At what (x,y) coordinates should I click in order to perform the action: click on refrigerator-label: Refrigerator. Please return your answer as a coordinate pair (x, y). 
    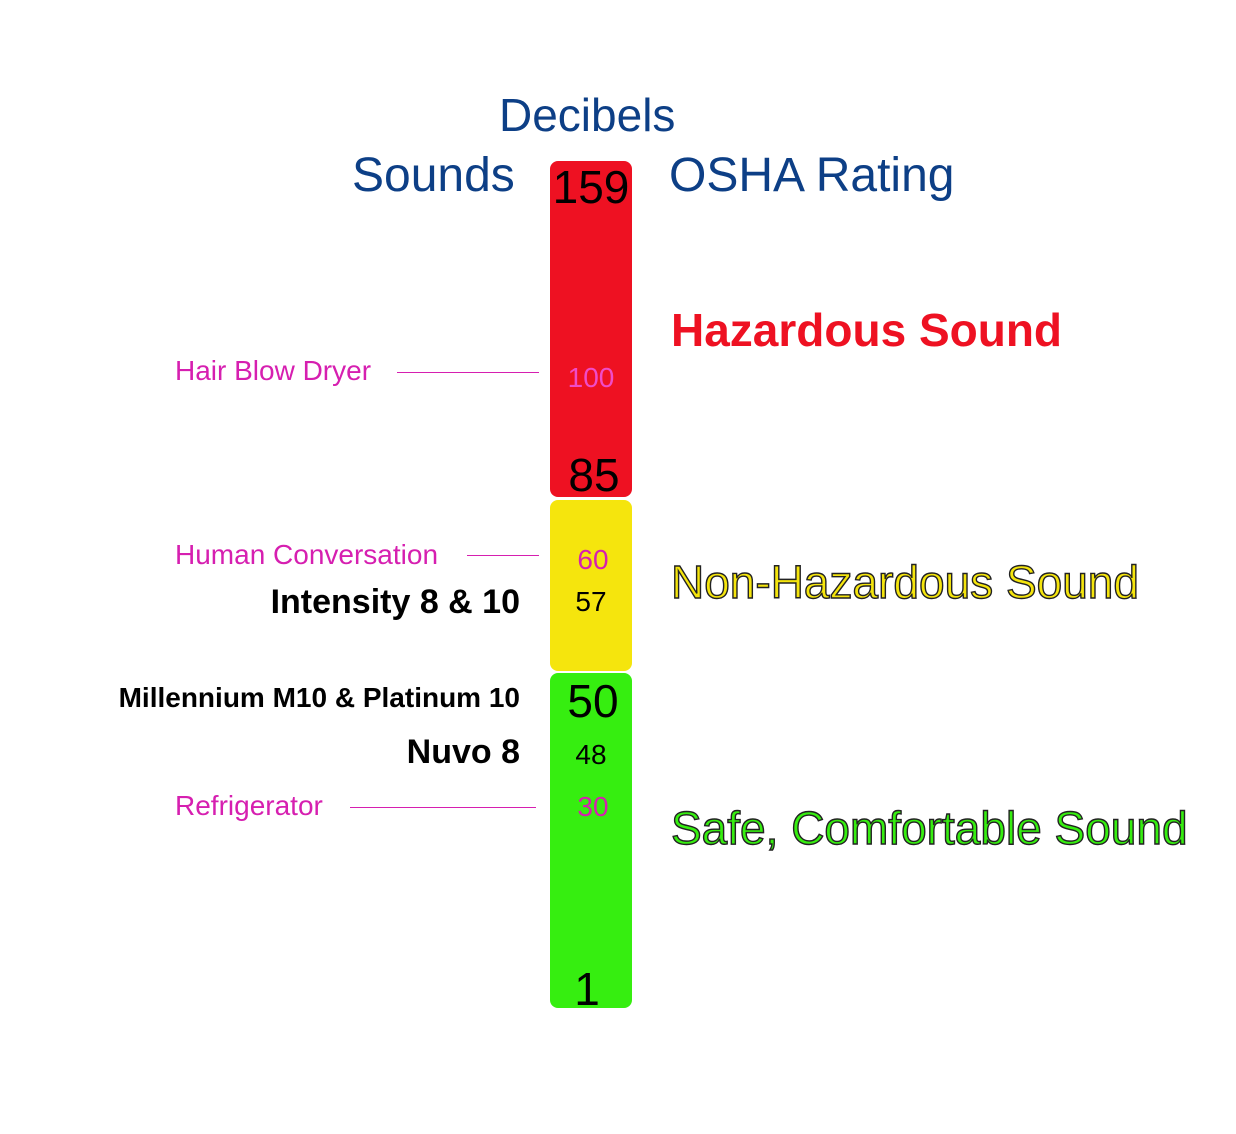
    Looking at the image, I should click on (249, 805).